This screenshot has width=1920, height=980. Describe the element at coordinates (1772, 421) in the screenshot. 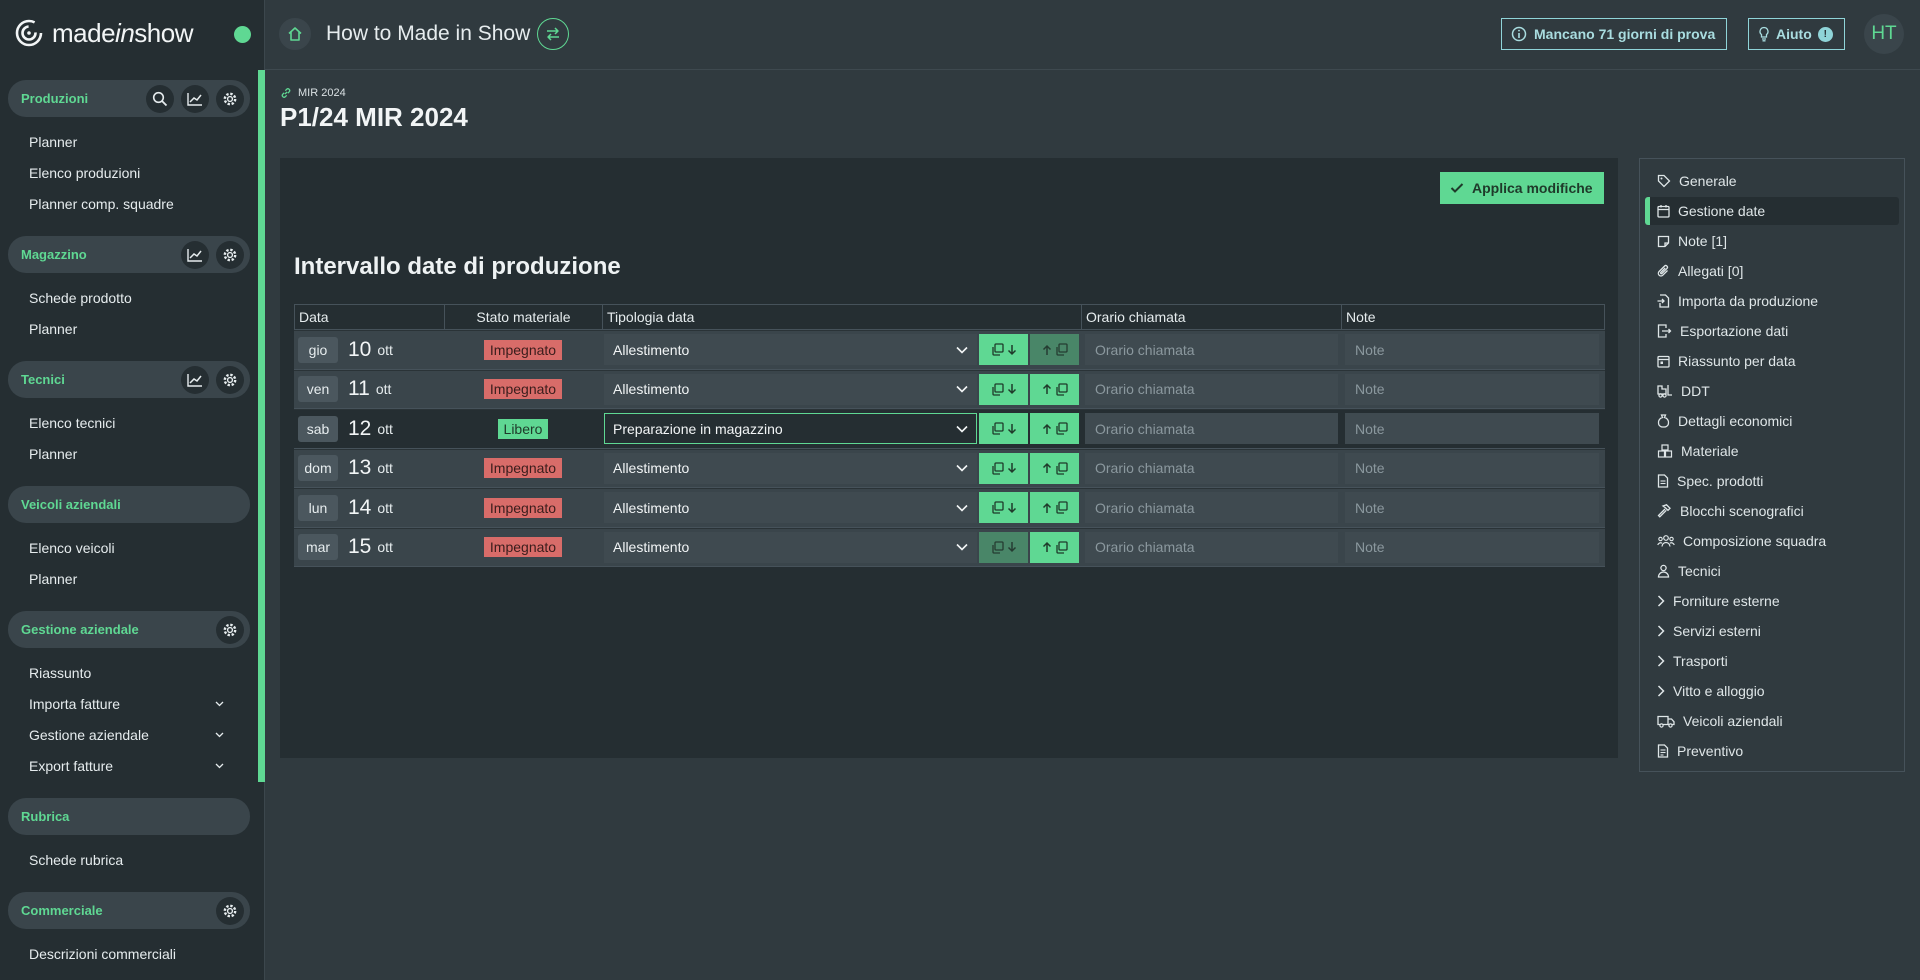

I see `menu-item-dettagli-economici: Dettagli economici` at that location.